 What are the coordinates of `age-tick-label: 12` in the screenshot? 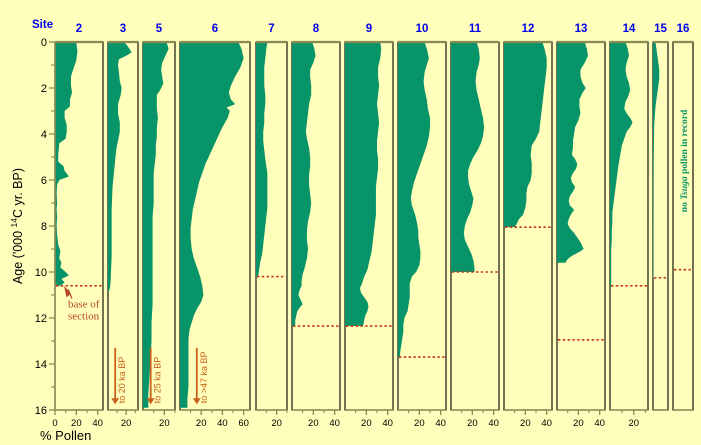 It's located at (41, 319).